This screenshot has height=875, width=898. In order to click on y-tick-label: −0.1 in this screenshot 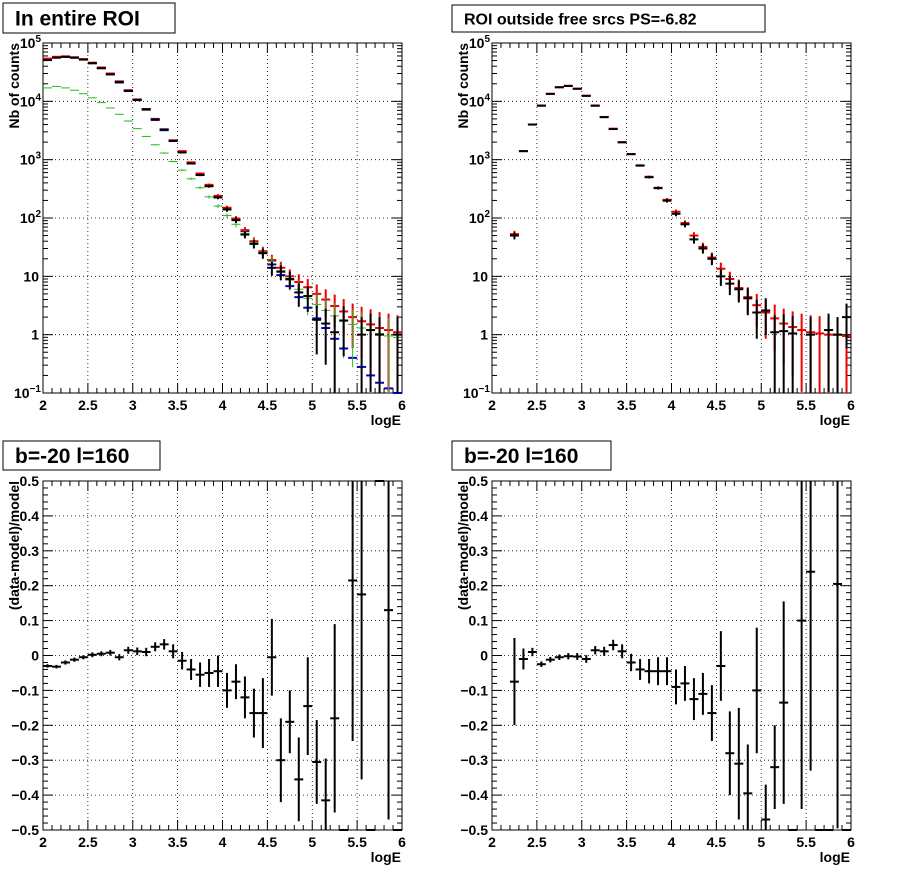, I will do `click(474, 690)`.